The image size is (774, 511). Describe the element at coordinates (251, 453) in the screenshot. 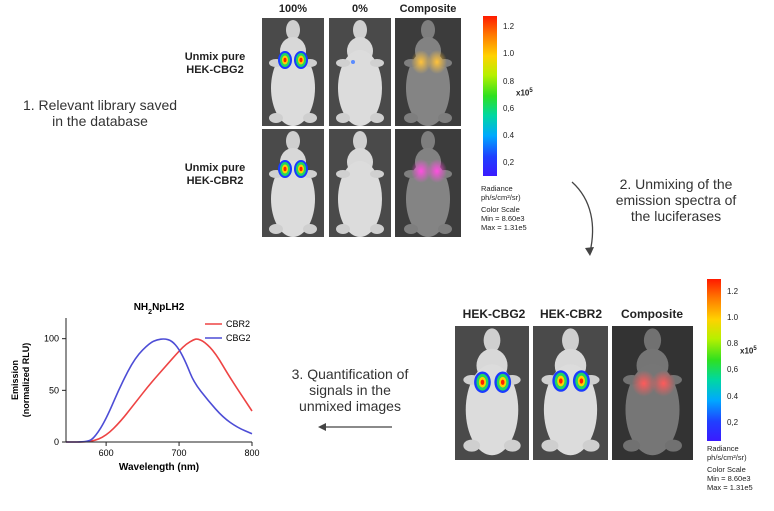

I see `x-tick-label: 800` at that location.